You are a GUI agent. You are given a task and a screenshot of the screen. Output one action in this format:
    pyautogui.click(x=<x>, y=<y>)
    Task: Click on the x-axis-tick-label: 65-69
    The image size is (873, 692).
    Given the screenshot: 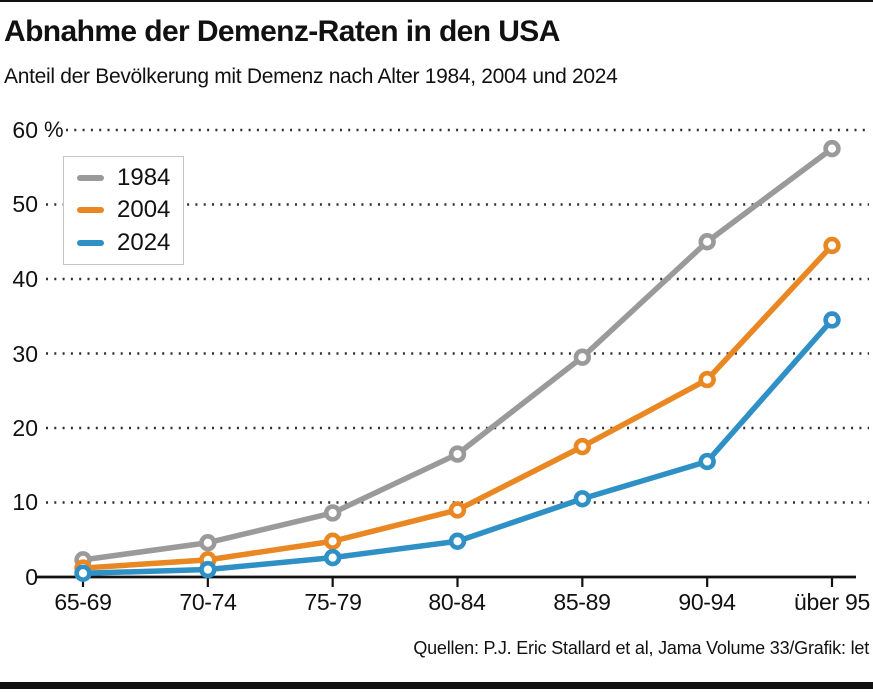 What is the action you would take?
    pyautogui.click(x=83, y=602)
    